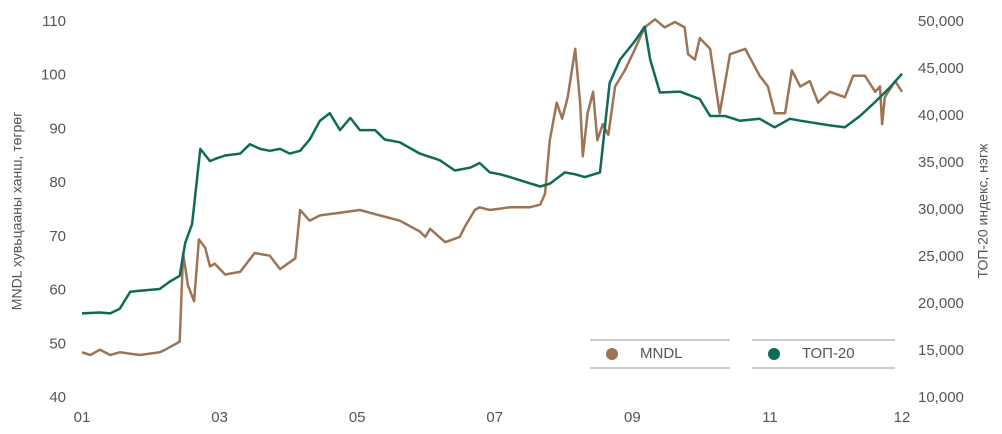  What do you see at coordinates (57, 128) in the screenshot?
I see `y-tick-label: 90` at bounding box center [57, 128].